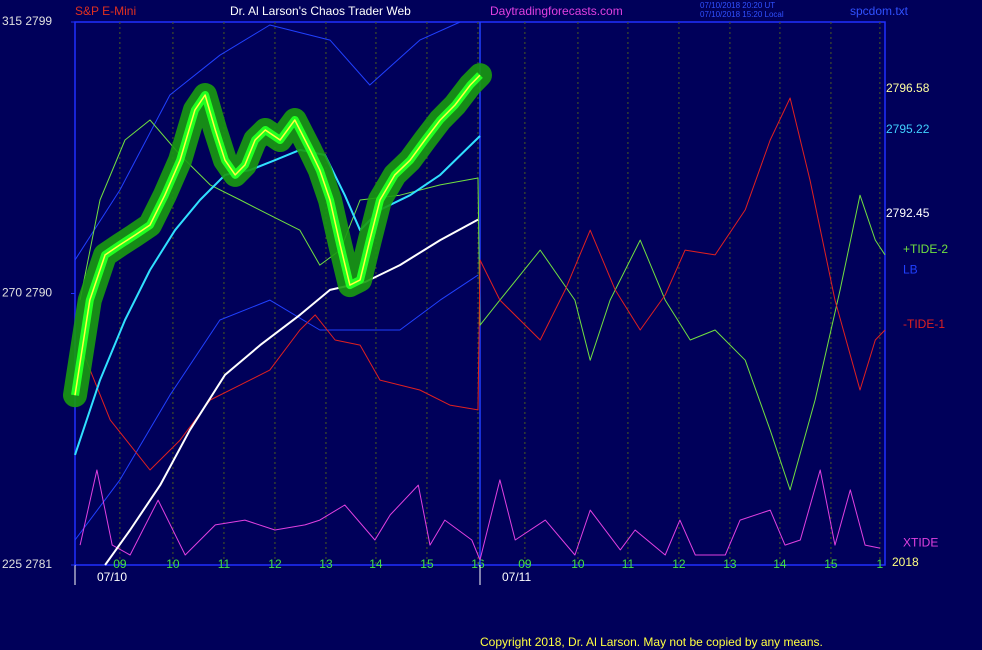 The width and height of the screenshot is (982, 650). I want to click on timestamp: 07/10/2018 20:20 UT, so click(737, 5).